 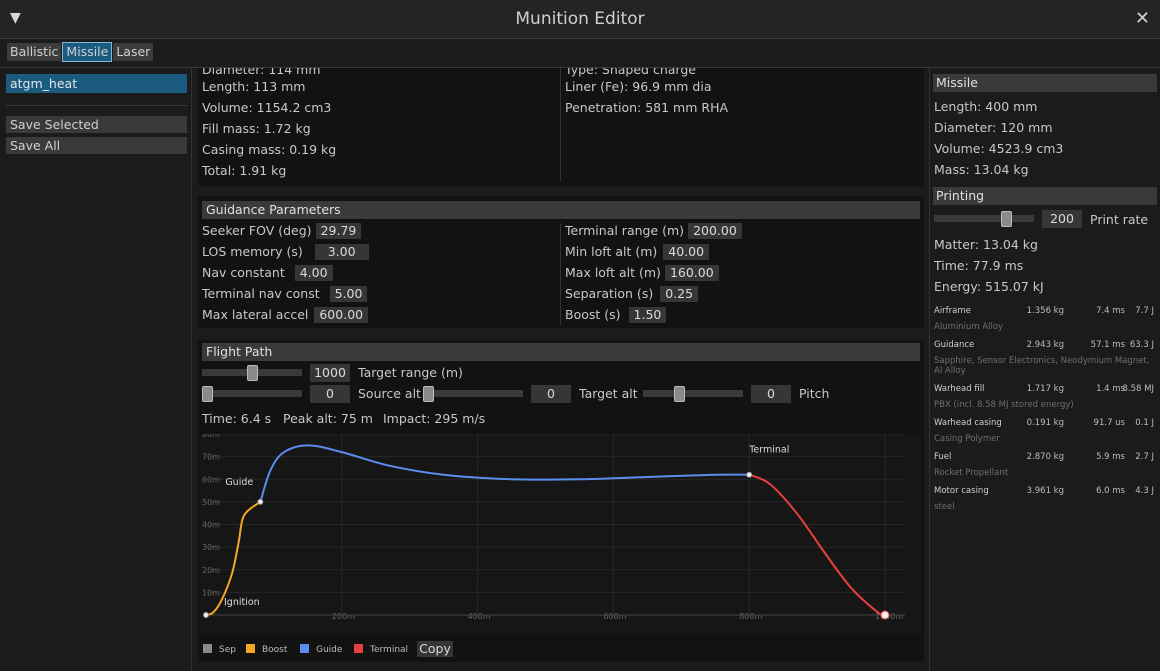 I want to click on material-fuel: Fuel 2.870 kg 5.9 ms 2.7 J Rocket Propellant, so click(x=1044, y=465).